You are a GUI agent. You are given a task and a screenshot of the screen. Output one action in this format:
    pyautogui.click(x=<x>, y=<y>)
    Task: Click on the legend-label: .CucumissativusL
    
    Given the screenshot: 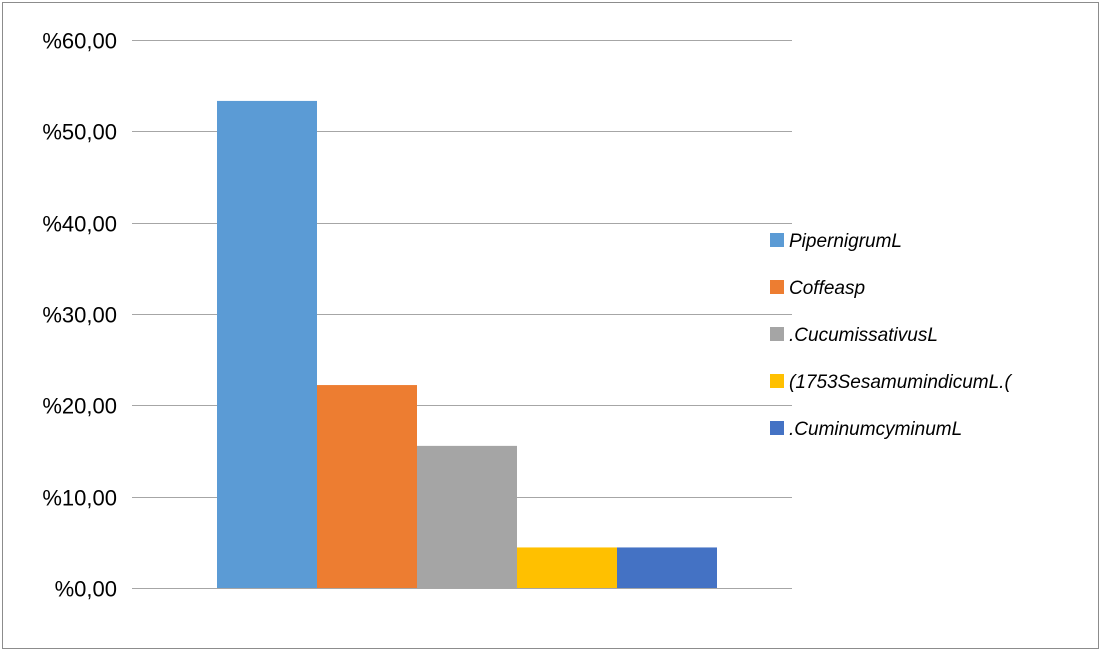 What is the action you would take?
    pyautogui.click(x=863, y=335)
    